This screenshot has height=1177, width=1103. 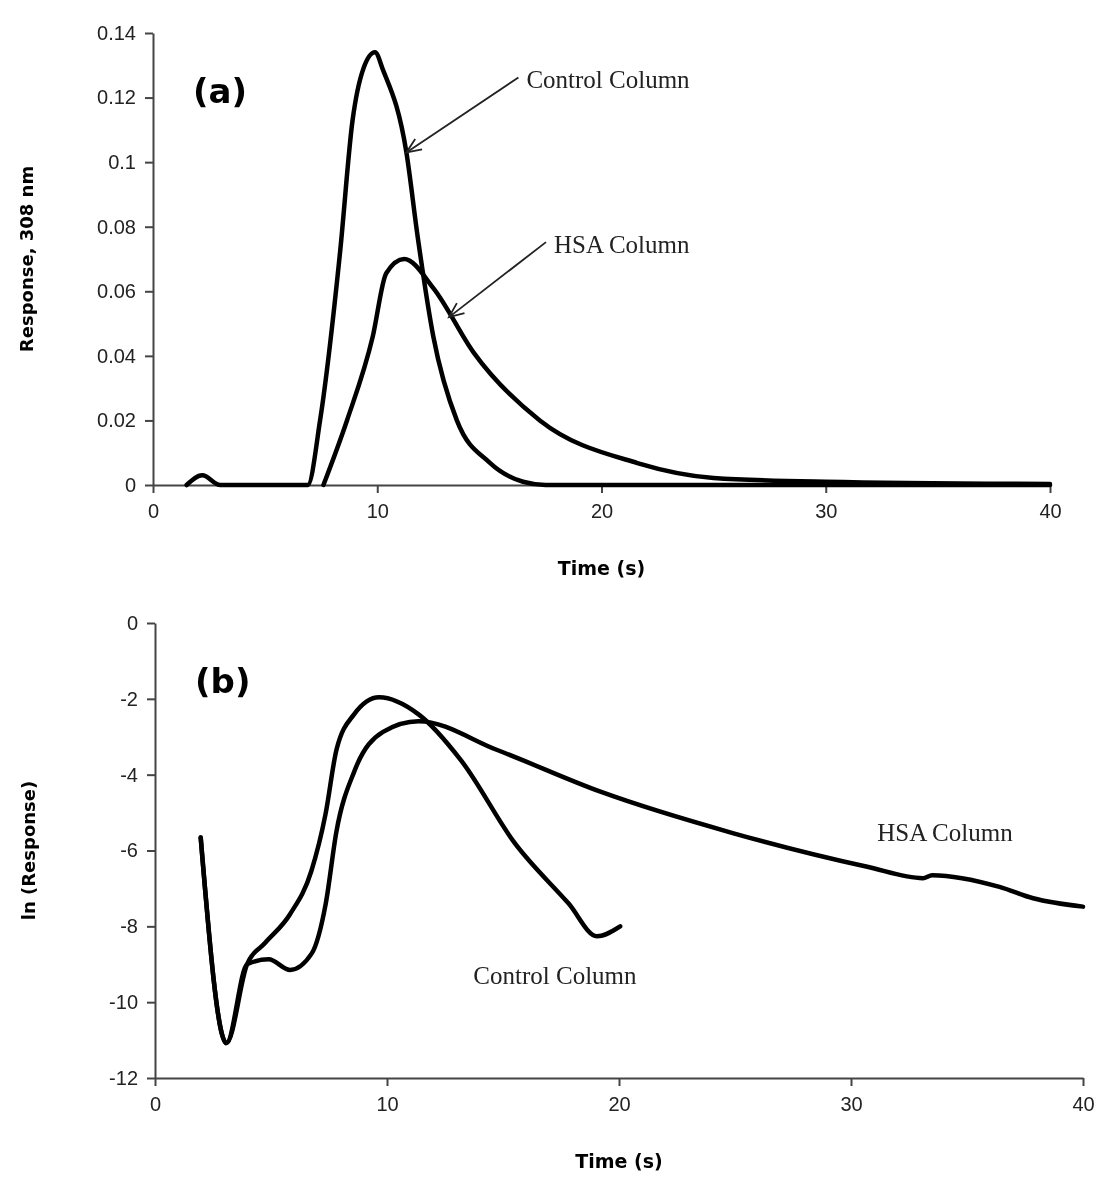 What do you see at coordinates (129, 774) in the screenshot?
I see `y-tick-label: -4` at bounding box center [129, 774].